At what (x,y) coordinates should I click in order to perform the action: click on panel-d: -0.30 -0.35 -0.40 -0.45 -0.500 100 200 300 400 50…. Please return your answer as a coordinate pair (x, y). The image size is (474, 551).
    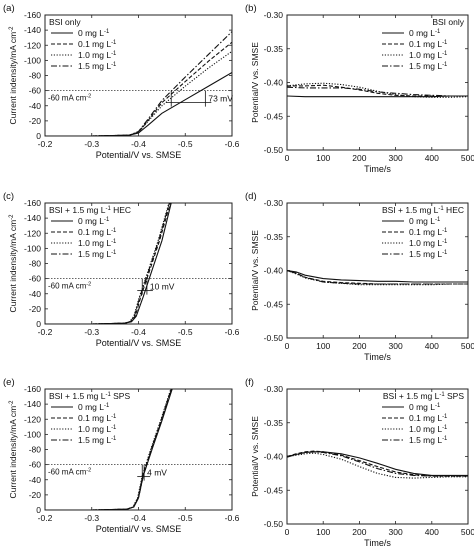
    Looking at the image, I should click on (359, 276).